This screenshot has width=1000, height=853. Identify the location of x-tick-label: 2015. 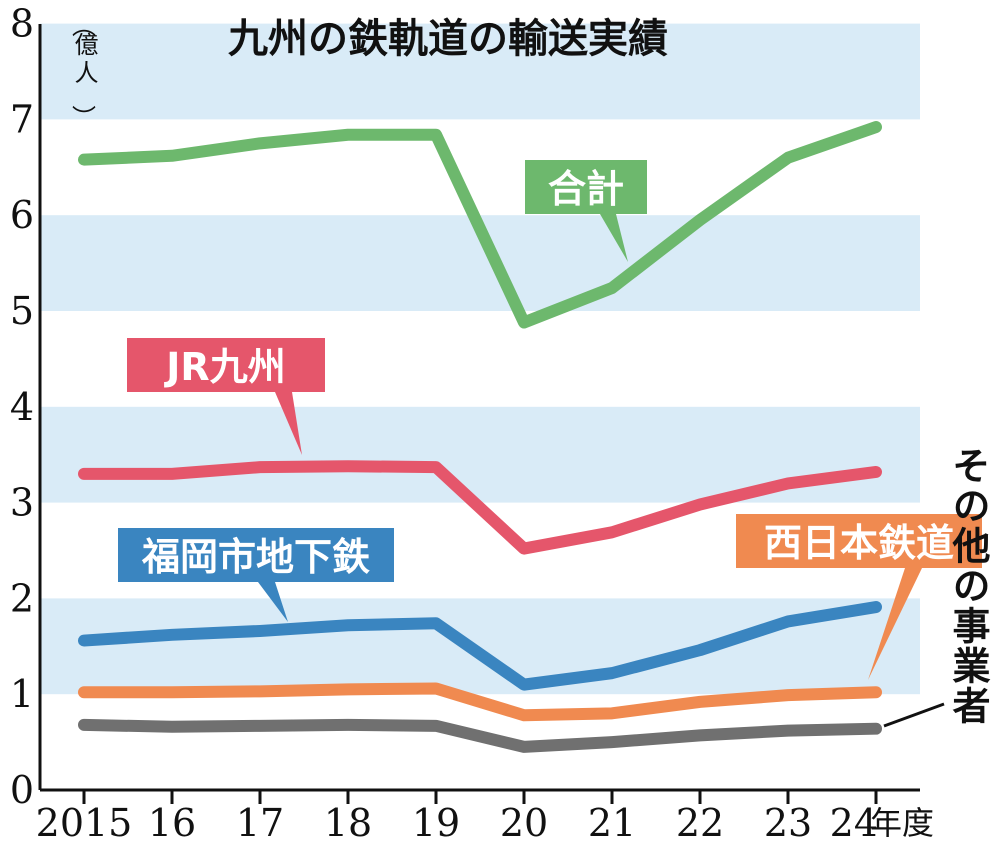
(84, 823).